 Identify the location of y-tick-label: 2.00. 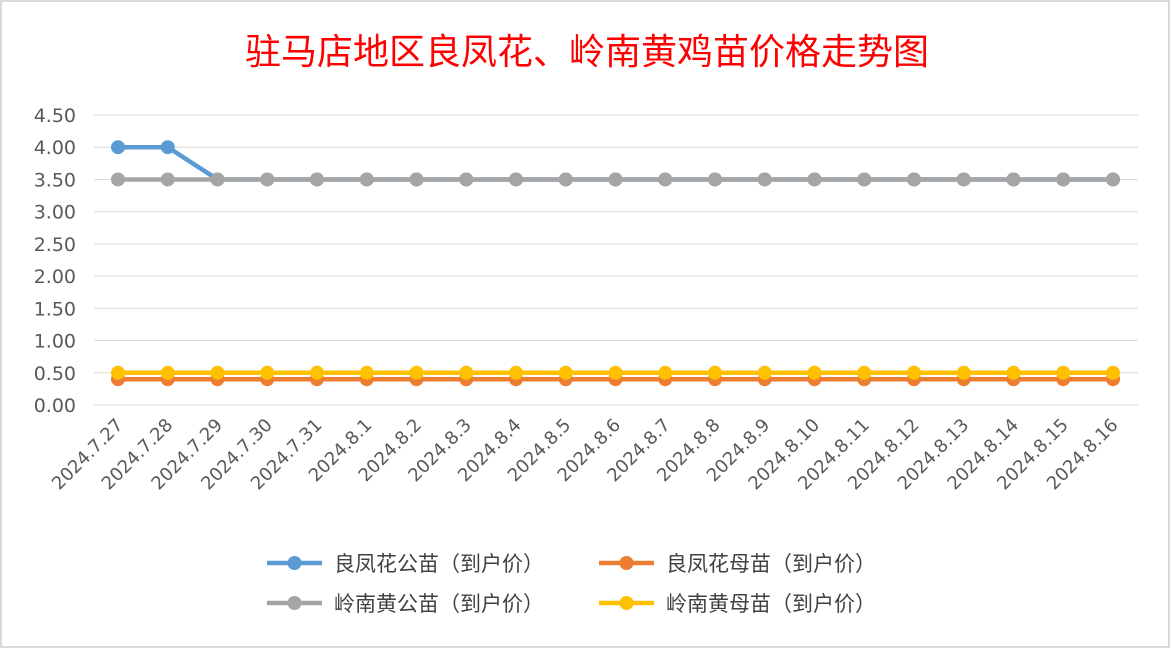
(55, 277).